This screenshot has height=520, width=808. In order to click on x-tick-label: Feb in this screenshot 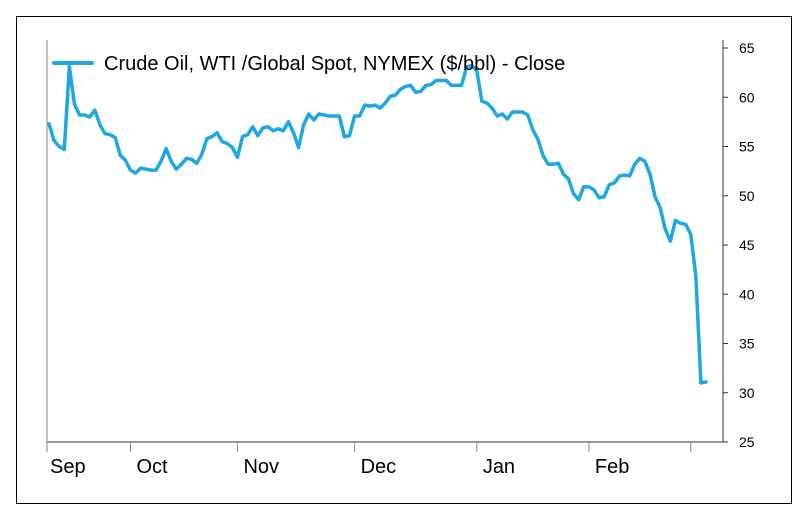, I will do `click(612, 467)`.